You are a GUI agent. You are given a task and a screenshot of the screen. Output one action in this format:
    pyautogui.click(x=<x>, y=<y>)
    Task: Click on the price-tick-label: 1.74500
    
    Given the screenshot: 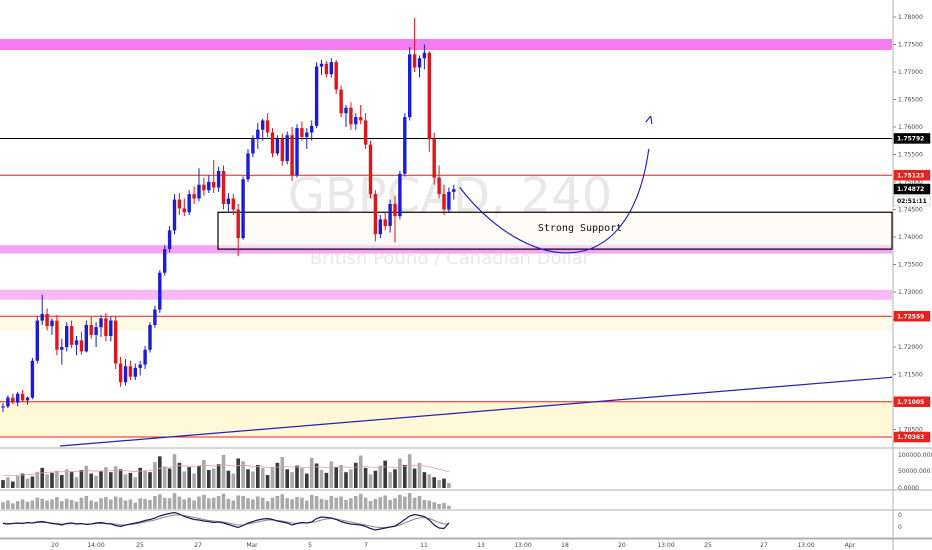 What is the action you would take?
    pyautogui.click(x=910, y=210)
    